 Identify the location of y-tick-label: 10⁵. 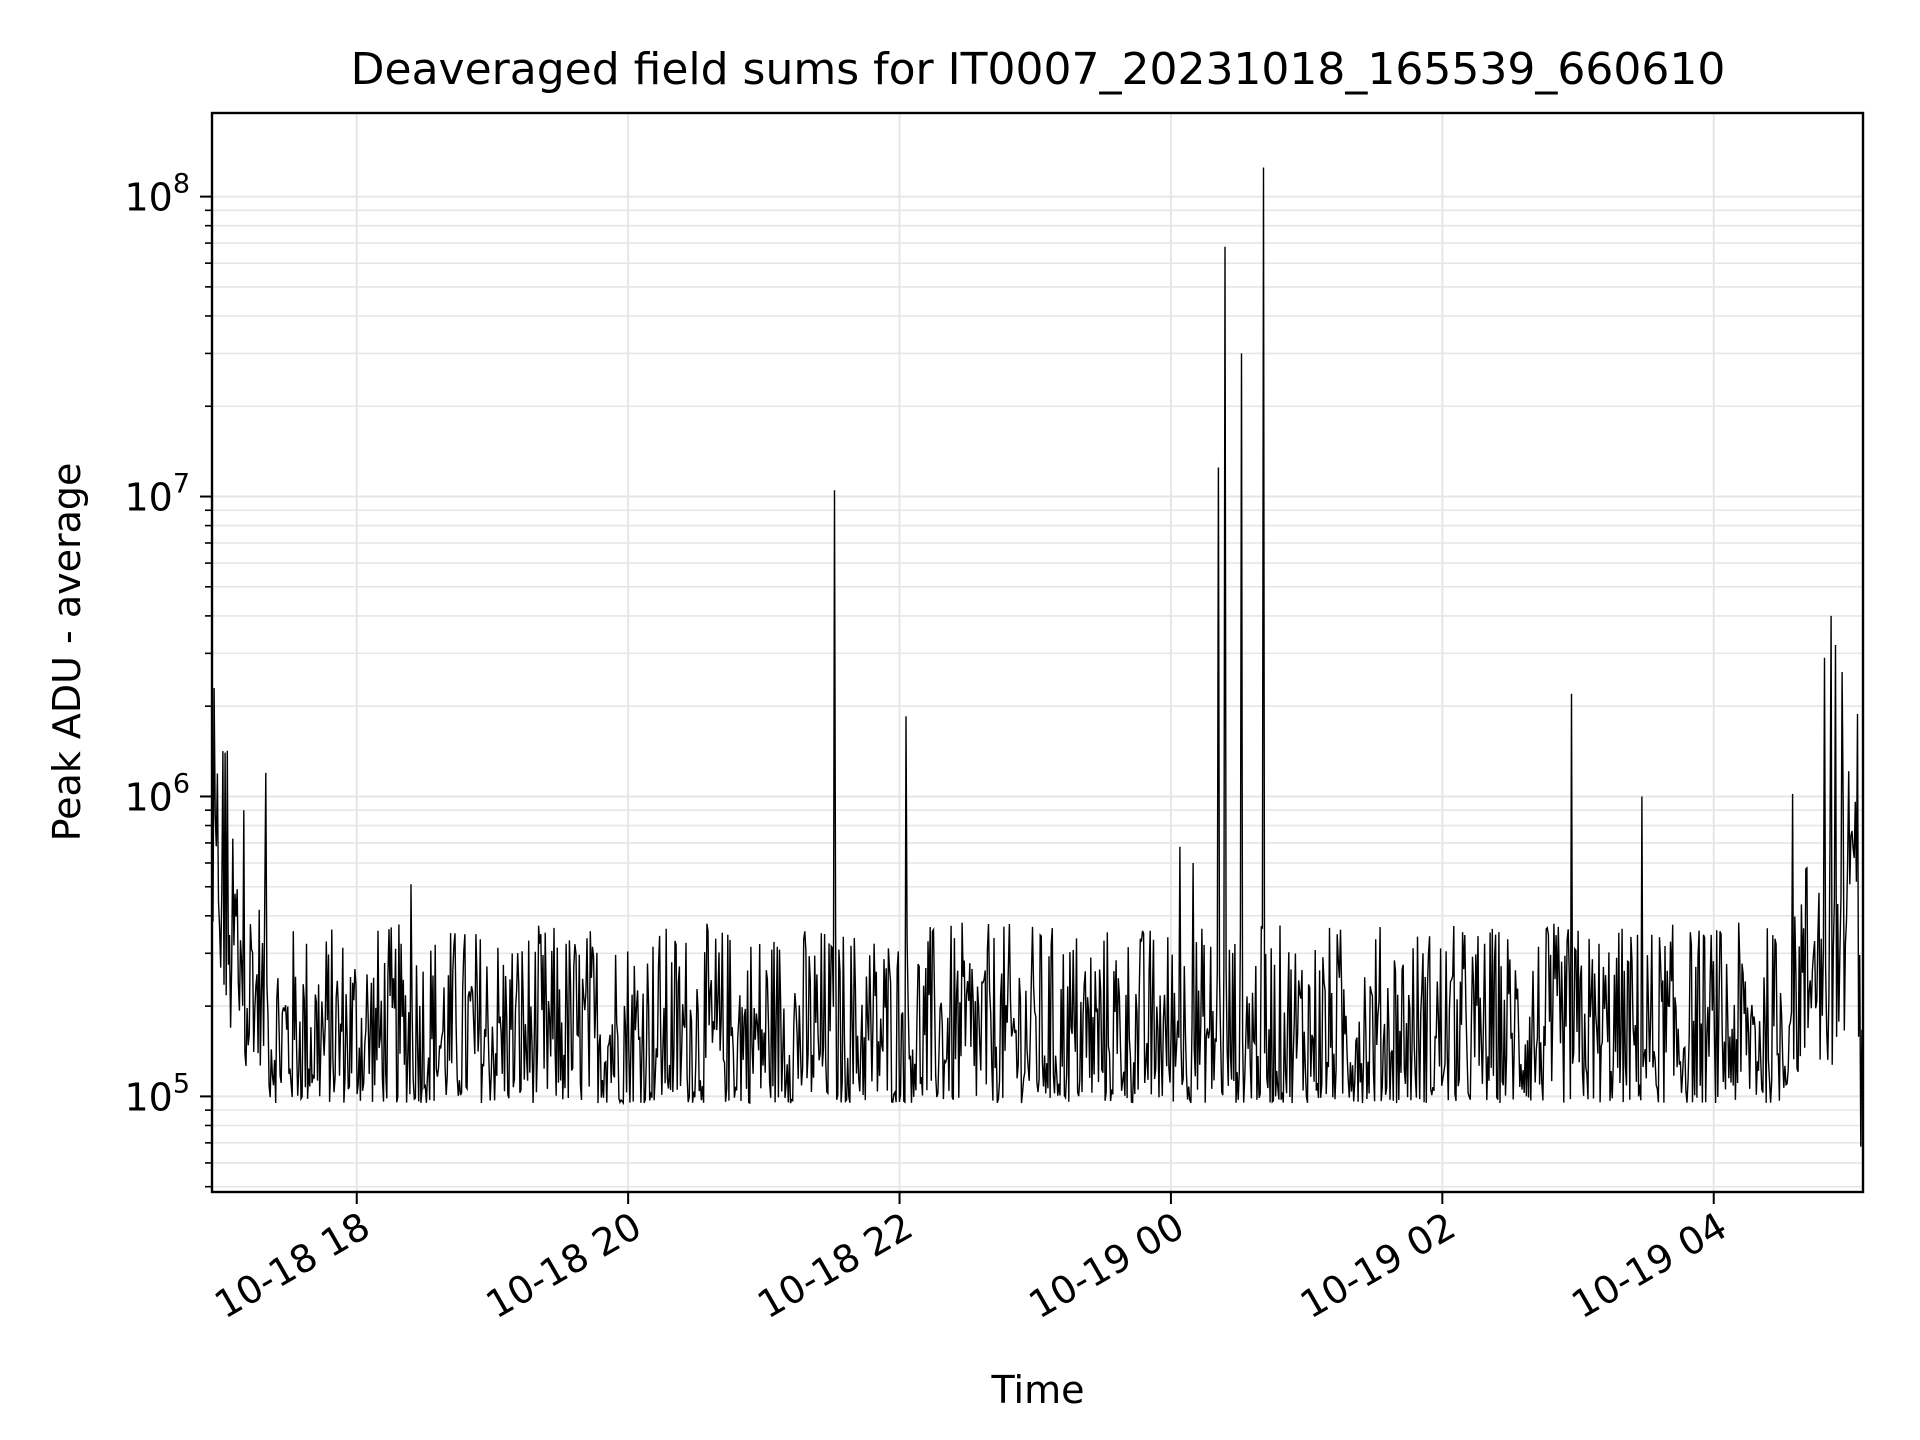
(157, 1093).